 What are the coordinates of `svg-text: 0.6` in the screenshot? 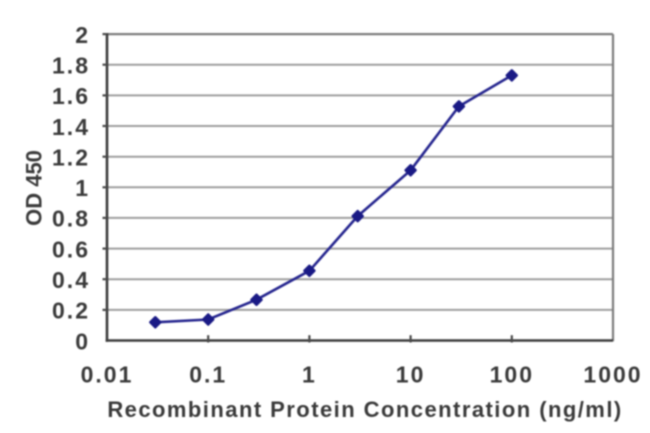 It's located at (71, 249).